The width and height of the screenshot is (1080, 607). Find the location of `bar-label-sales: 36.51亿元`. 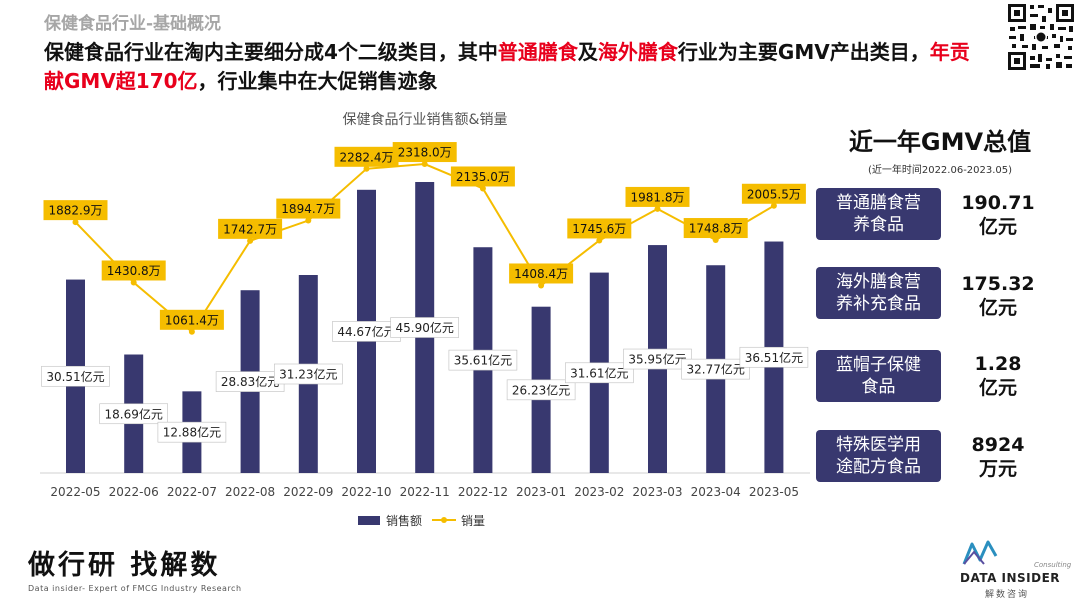

bar-label-sales: 36.51亿元 is located at coordinates (774, 357).